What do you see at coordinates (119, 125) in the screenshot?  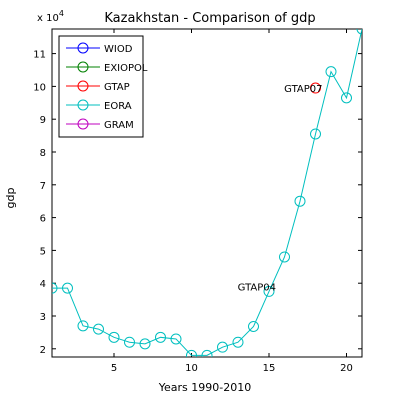 I see `legend-entry: GRAM` at bounding box center [119, 125].